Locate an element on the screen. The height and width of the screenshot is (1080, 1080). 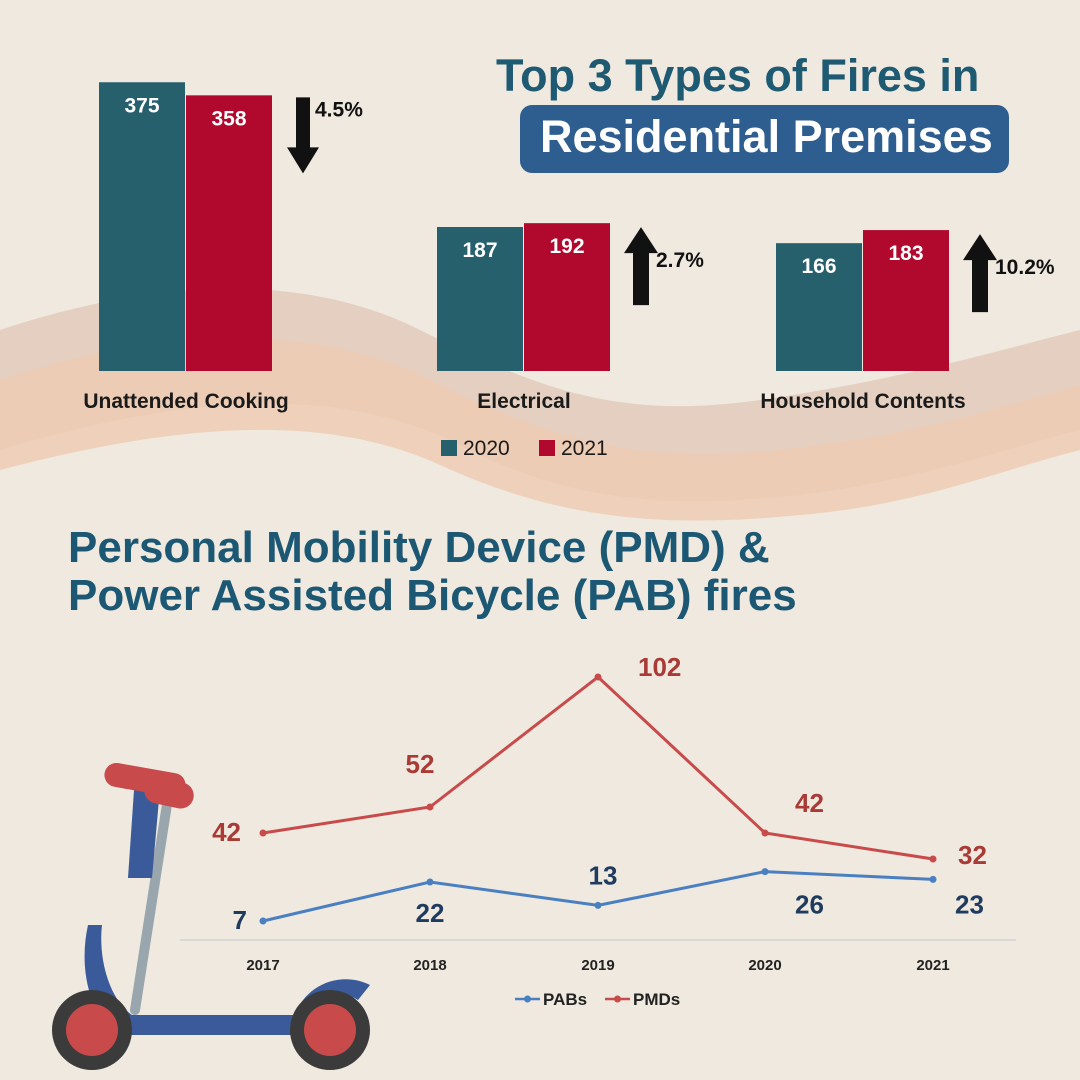
main-title-line2: Residential Premises is located at coordinates (764, 139).